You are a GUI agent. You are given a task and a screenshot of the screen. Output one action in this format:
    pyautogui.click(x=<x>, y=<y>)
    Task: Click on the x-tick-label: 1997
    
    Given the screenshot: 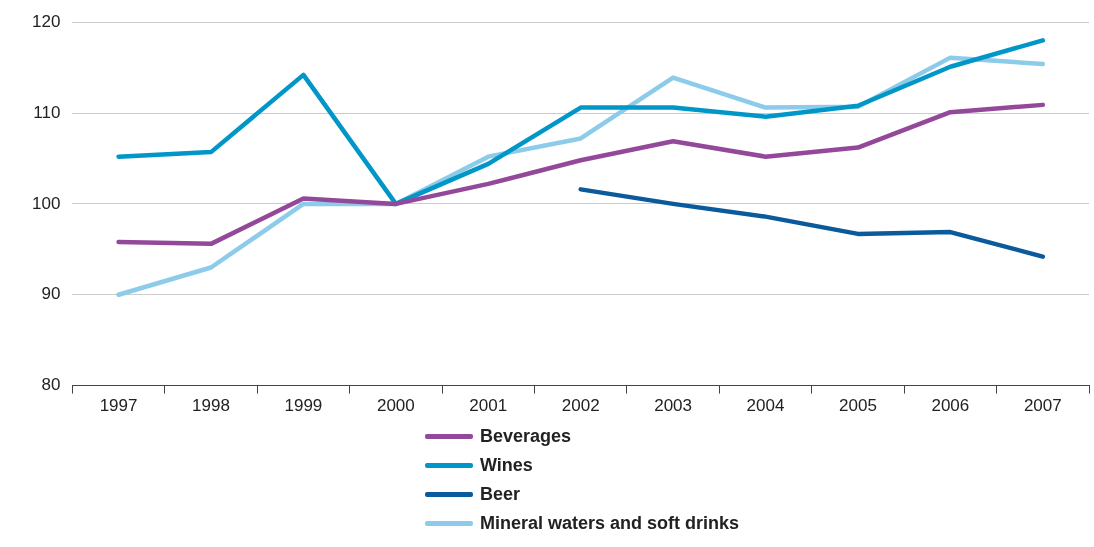 What is the action you would take?
    pyautogui.click(x=118, y=406)
    